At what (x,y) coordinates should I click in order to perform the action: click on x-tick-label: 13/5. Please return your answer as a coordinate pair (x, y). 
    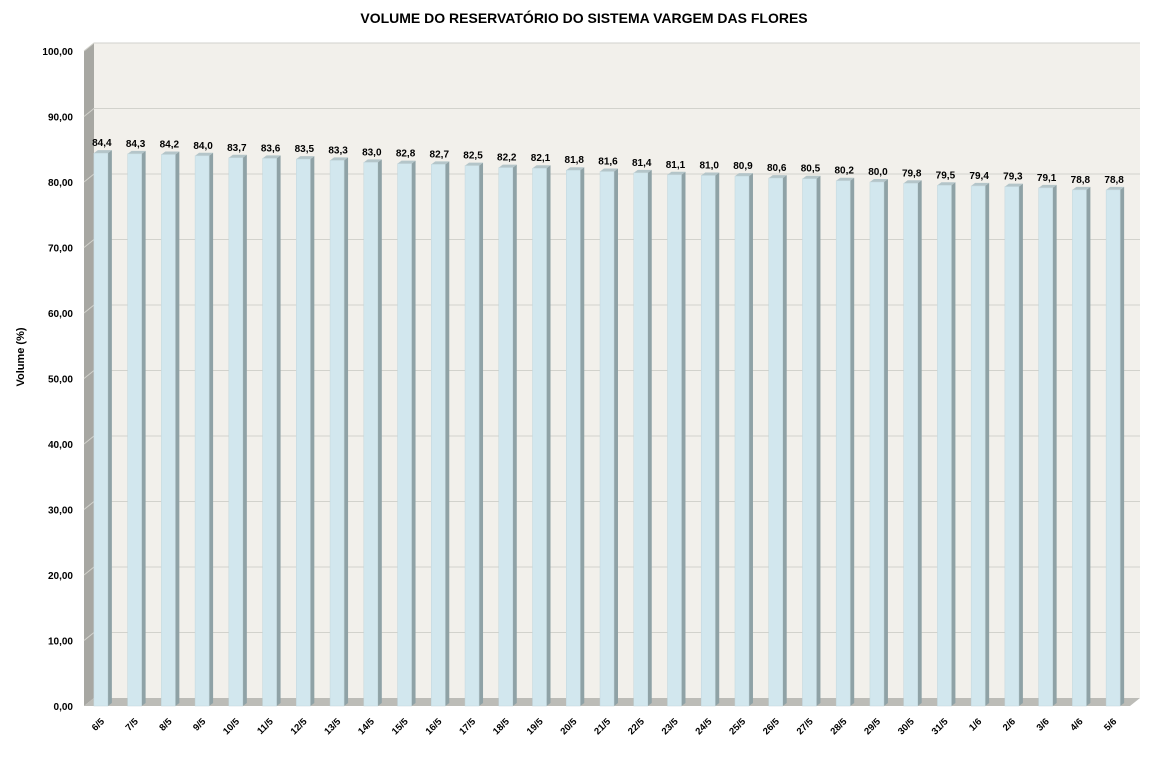
    Looking at the image, I should click on (332, 726).